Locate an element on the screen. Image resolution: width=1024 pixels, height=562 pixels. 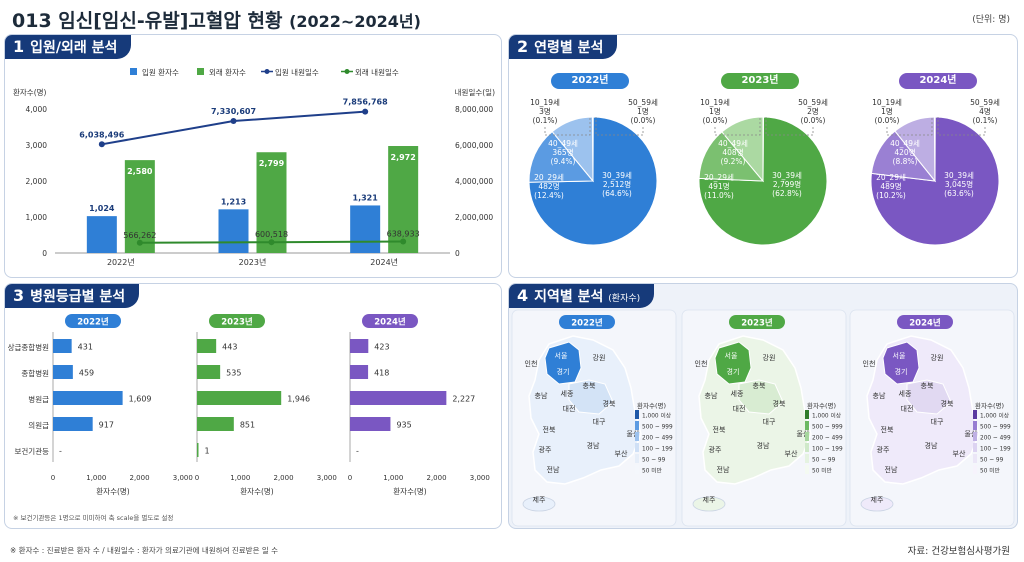
metro-region is located at coordinates (901, 363).